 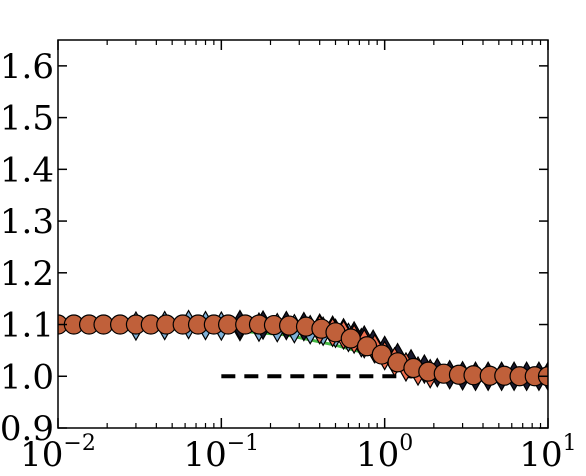 I want to click on y-tick-label: 0.9, so click(x=27, y=429).